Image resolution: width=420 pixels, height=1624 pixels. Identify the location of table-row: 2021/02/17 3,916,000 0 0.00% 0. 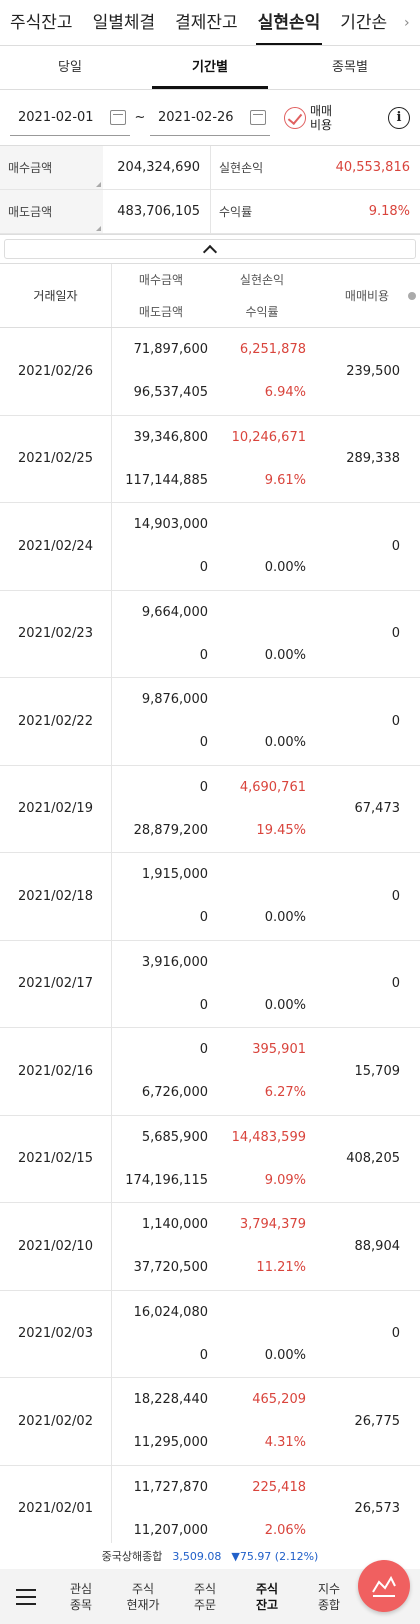
(210, 984).